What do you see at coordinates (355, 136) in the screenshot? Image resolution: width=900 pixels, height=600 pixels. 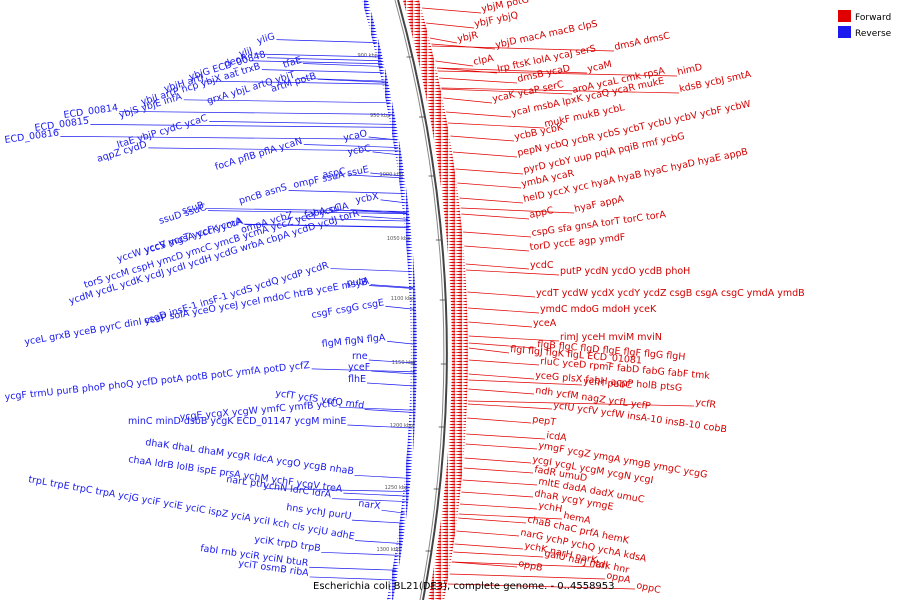 I see `gene-label: ycaO` at bounding box center [355, 136].